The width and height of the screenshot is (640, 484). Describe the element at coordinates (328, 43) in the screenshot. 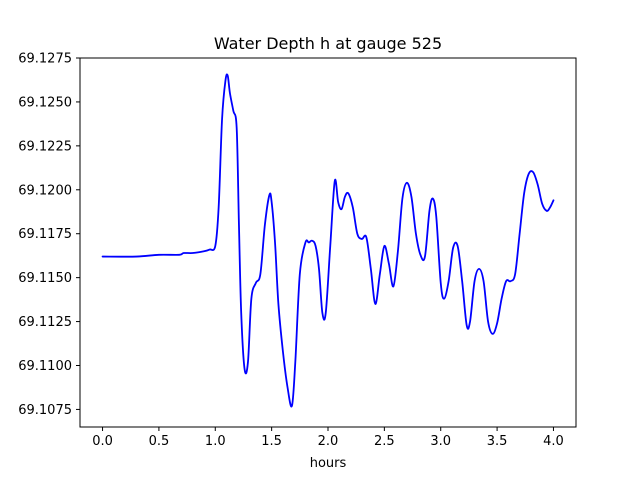

I see `chart-title: Water Depth h at gauge 525` at that location.